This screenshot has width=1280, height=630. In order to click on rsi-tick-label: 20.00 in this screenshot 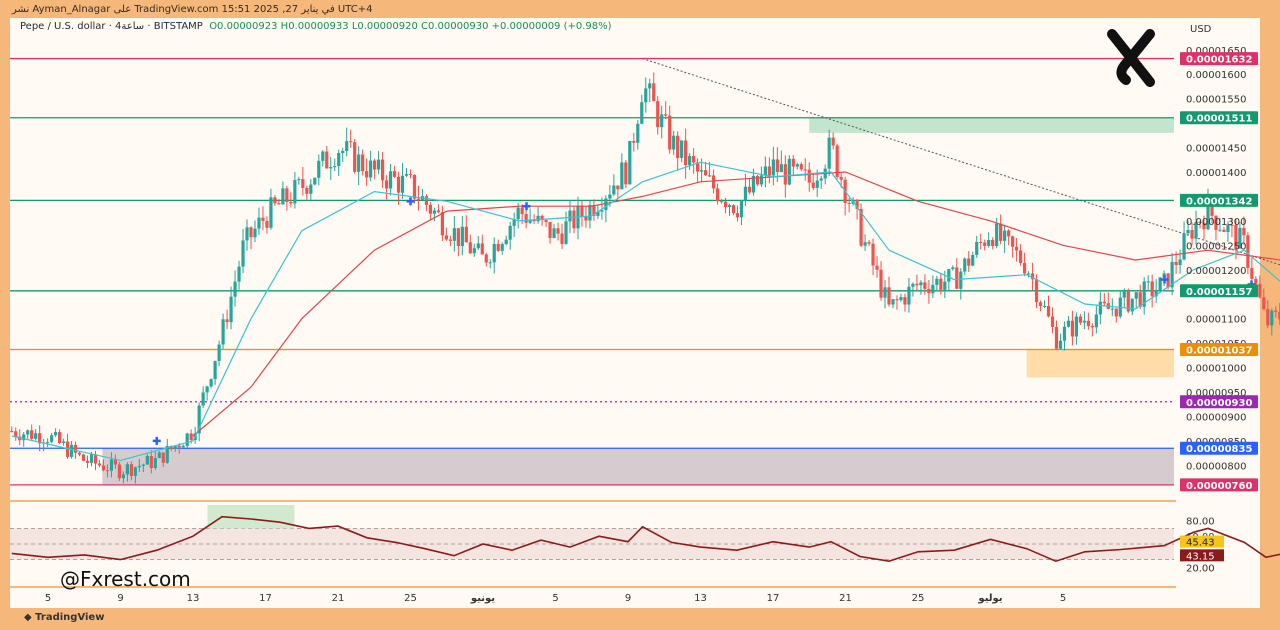, I will do `click(1200, 568)`.